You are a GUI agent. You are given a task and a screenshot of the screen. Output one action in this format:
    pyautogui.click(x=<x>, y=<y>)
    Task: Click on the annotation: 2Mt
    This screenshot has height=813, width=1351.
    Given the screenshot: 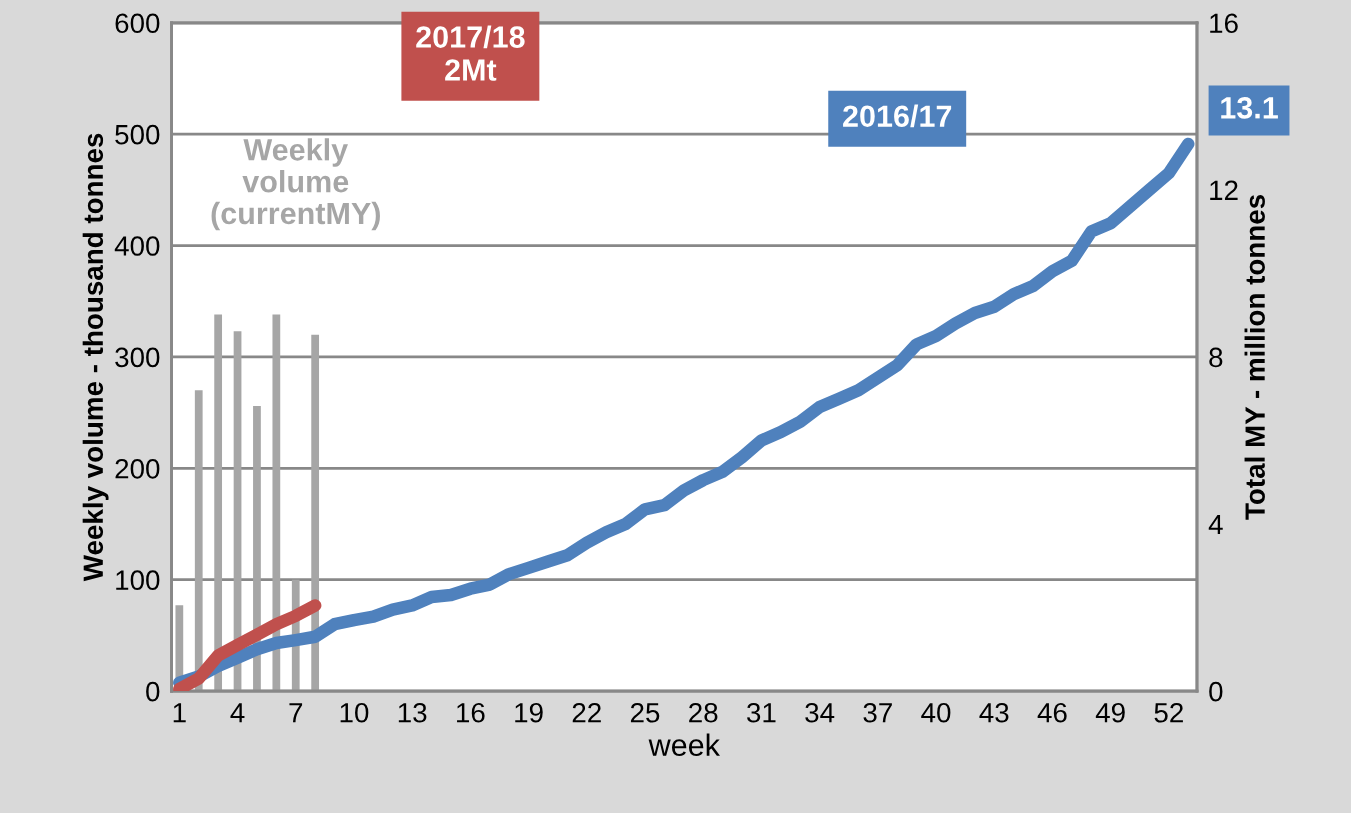 What is the action you would take?
    pyautogui.click(x=471, y=70)
    